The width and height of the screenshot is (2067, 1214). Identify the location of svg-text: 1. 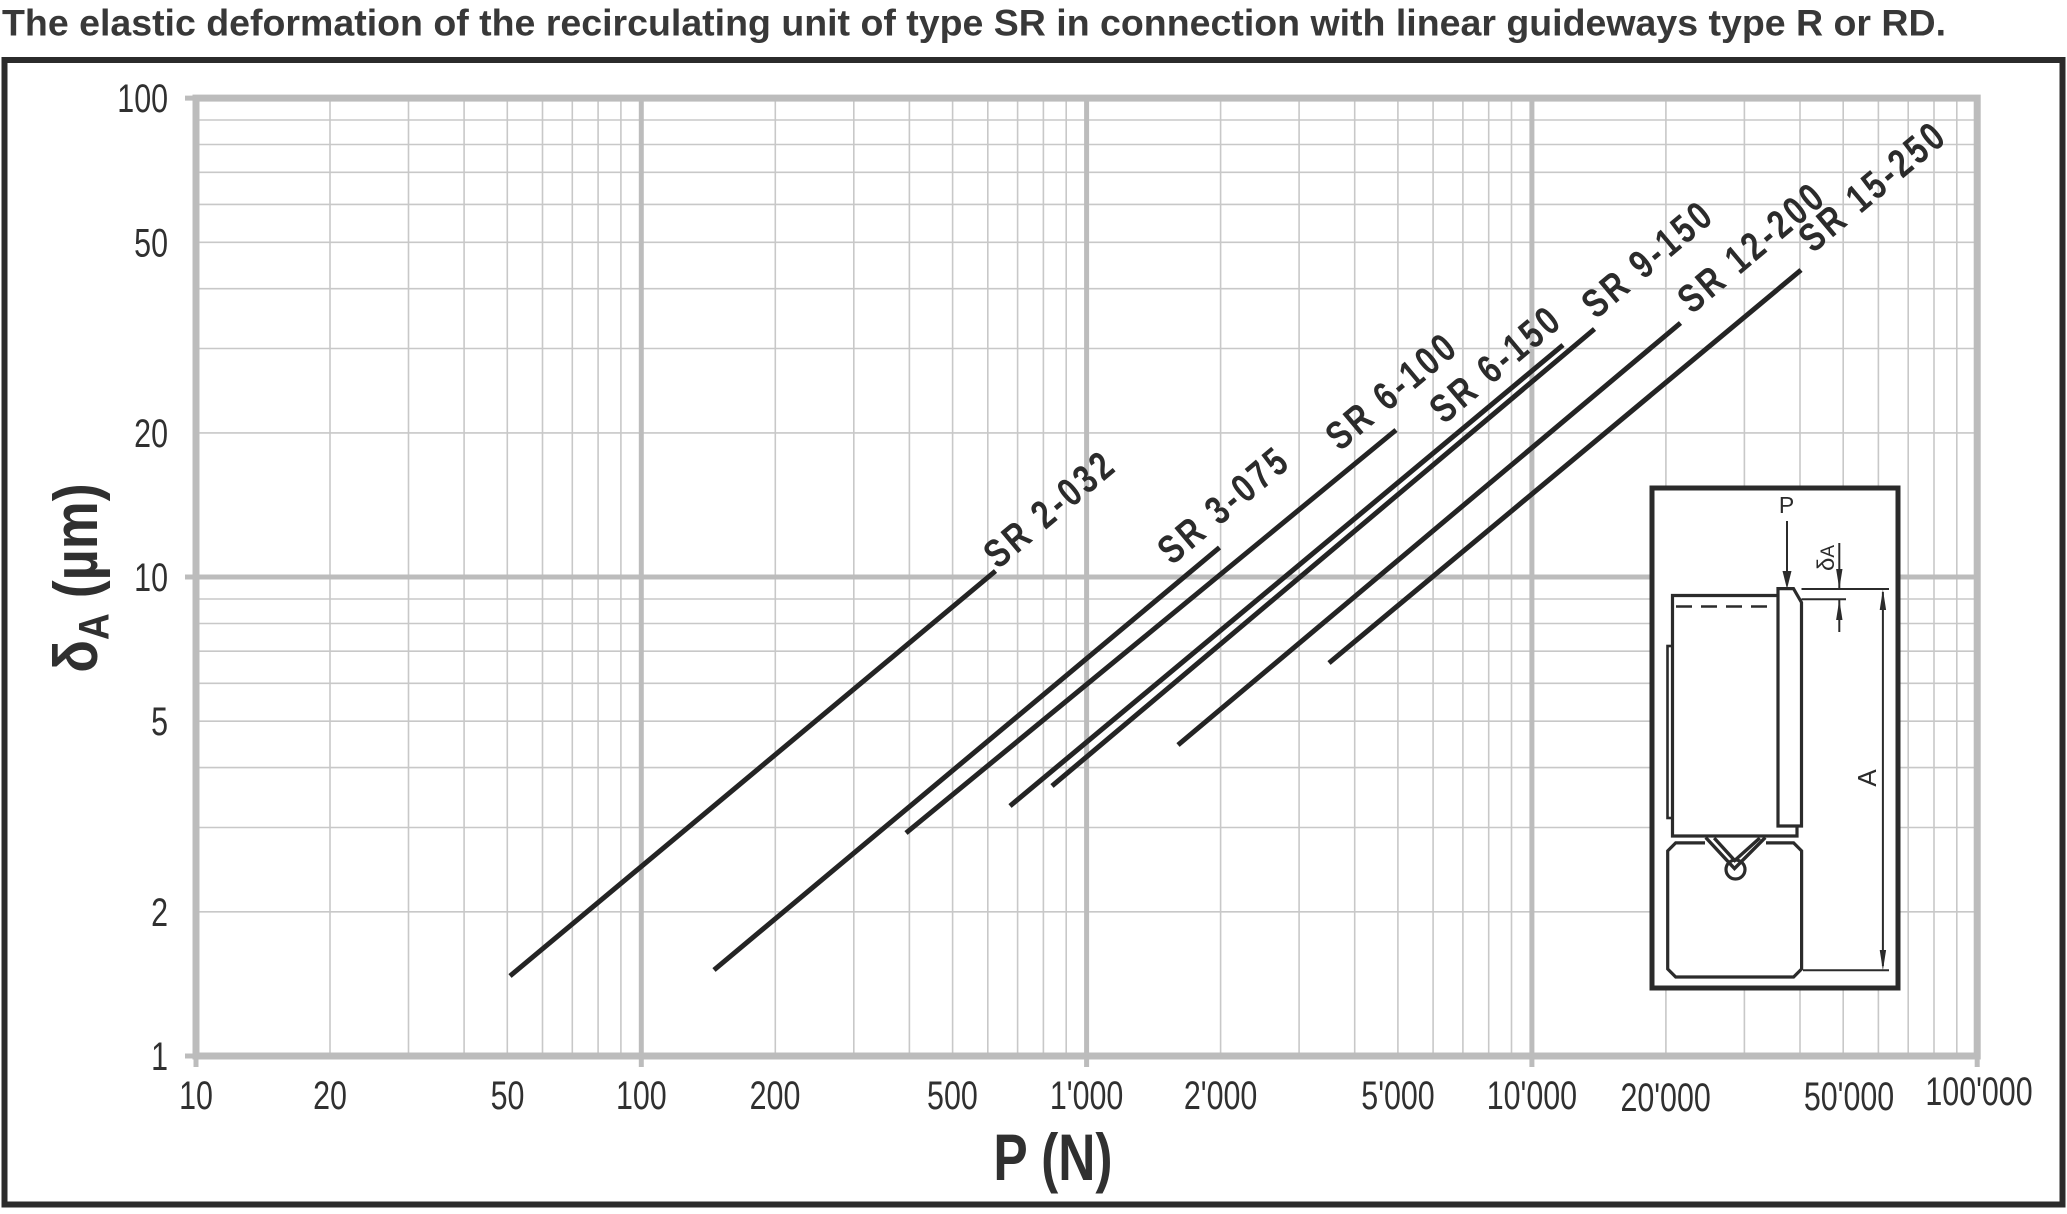
(159, 1056).